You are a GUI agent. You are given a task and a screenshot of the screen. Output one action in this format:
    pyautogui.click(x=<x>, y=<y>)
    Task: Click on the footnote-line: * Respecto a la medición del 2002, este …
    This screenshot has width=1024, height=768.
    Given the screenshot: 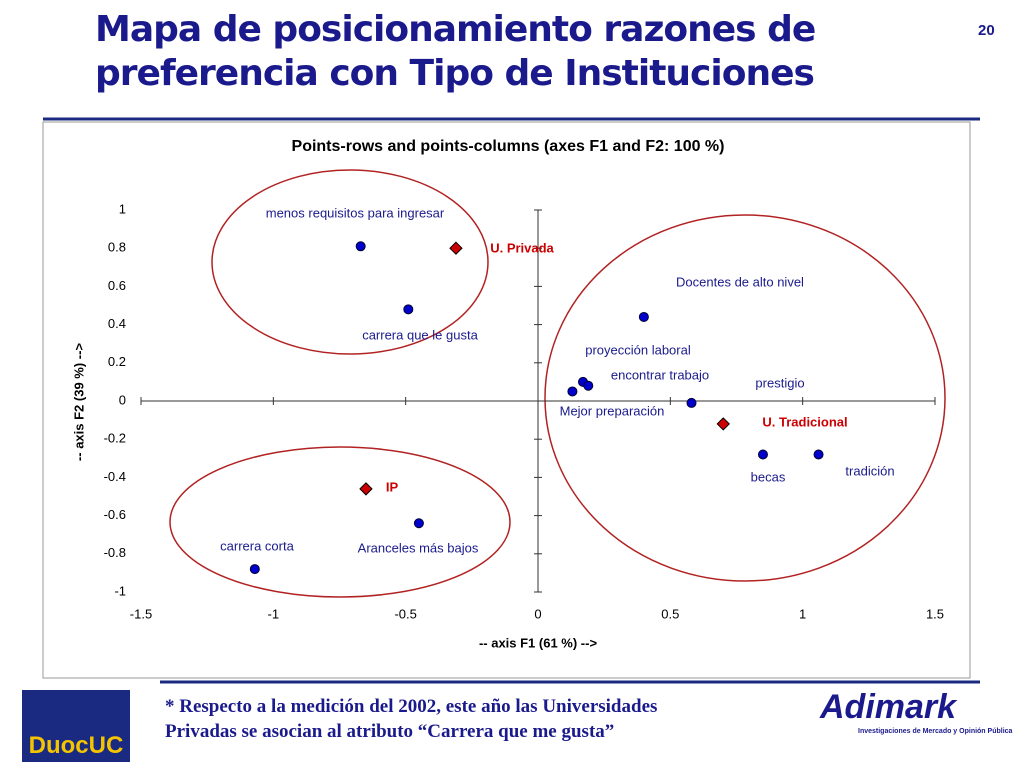 What is the action you would take?
    pyautogui.click(x=411, y=706)
    